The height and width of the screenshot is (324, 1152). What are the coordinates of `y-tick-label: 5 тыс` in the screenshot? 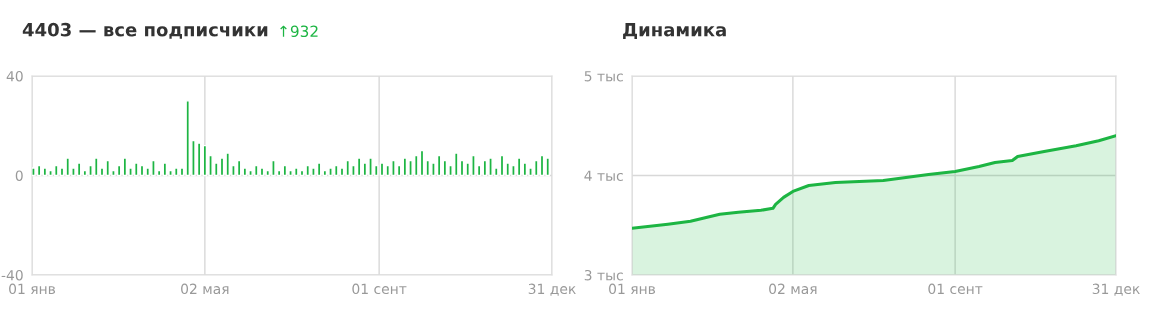 It's located at (603, 76).